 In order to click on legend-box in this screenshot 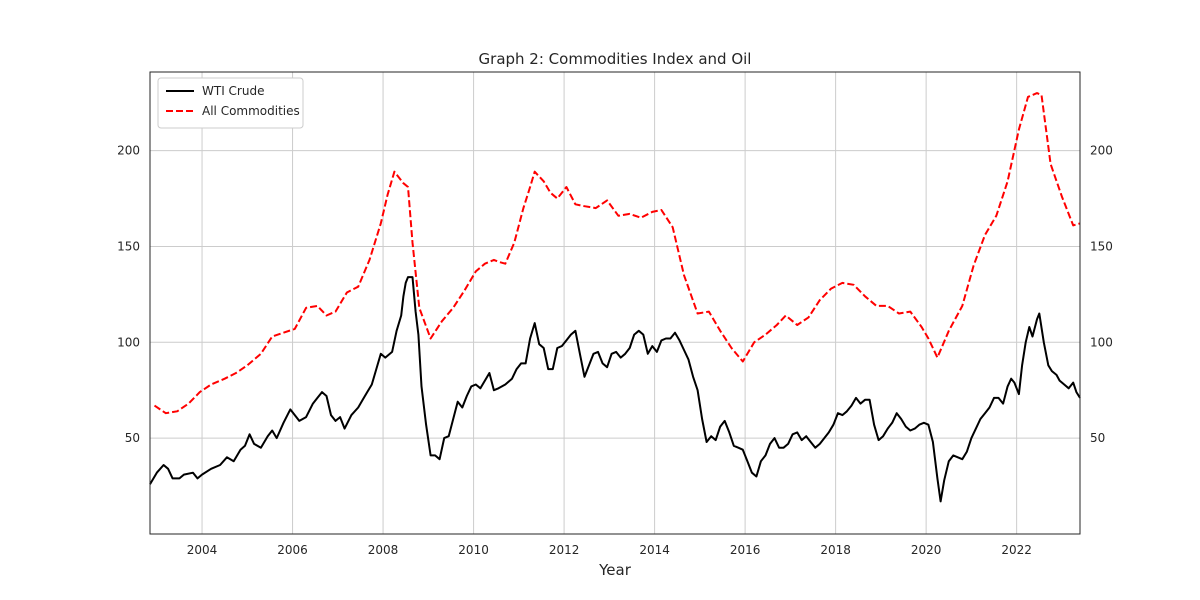, I will do `click(230, 103)`.